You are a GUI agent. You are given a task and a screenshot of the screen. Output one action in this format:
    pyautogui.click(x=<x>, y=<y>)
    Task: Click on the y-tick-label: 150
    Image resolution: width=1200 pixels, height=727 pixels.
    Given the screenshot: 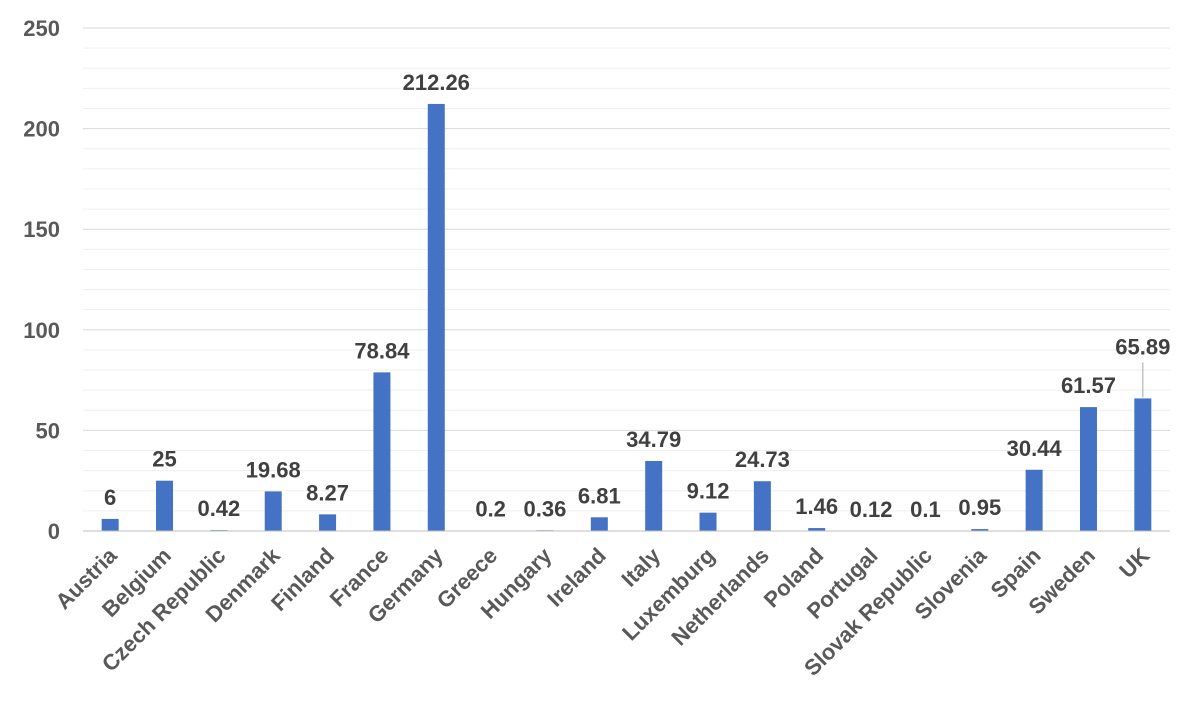 What is the action you would take?
    pyautogui.click(x=41, y=229)
    